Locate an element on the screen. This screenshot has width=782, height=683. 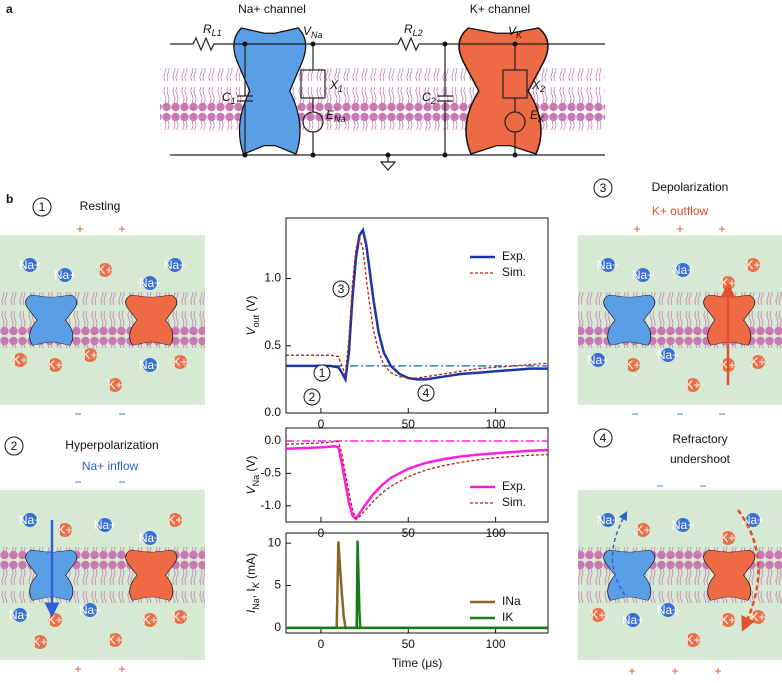
sub: L1 is located at coordinates (217, 33).